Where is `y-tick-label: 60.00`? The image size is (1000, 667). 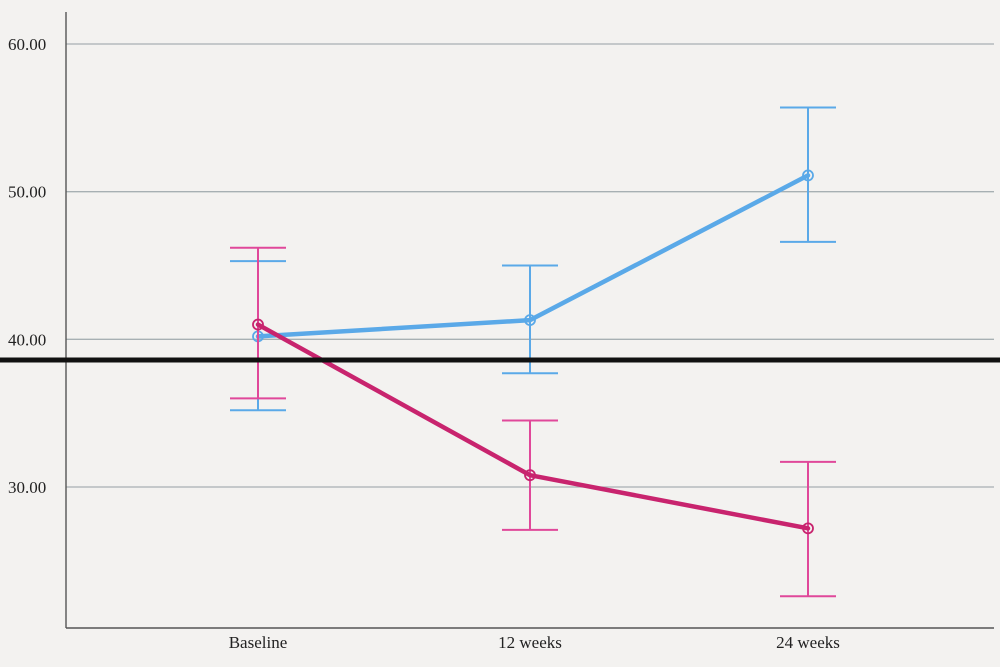 y-tick-label: 60.00 is located at coordinates (27, 44).